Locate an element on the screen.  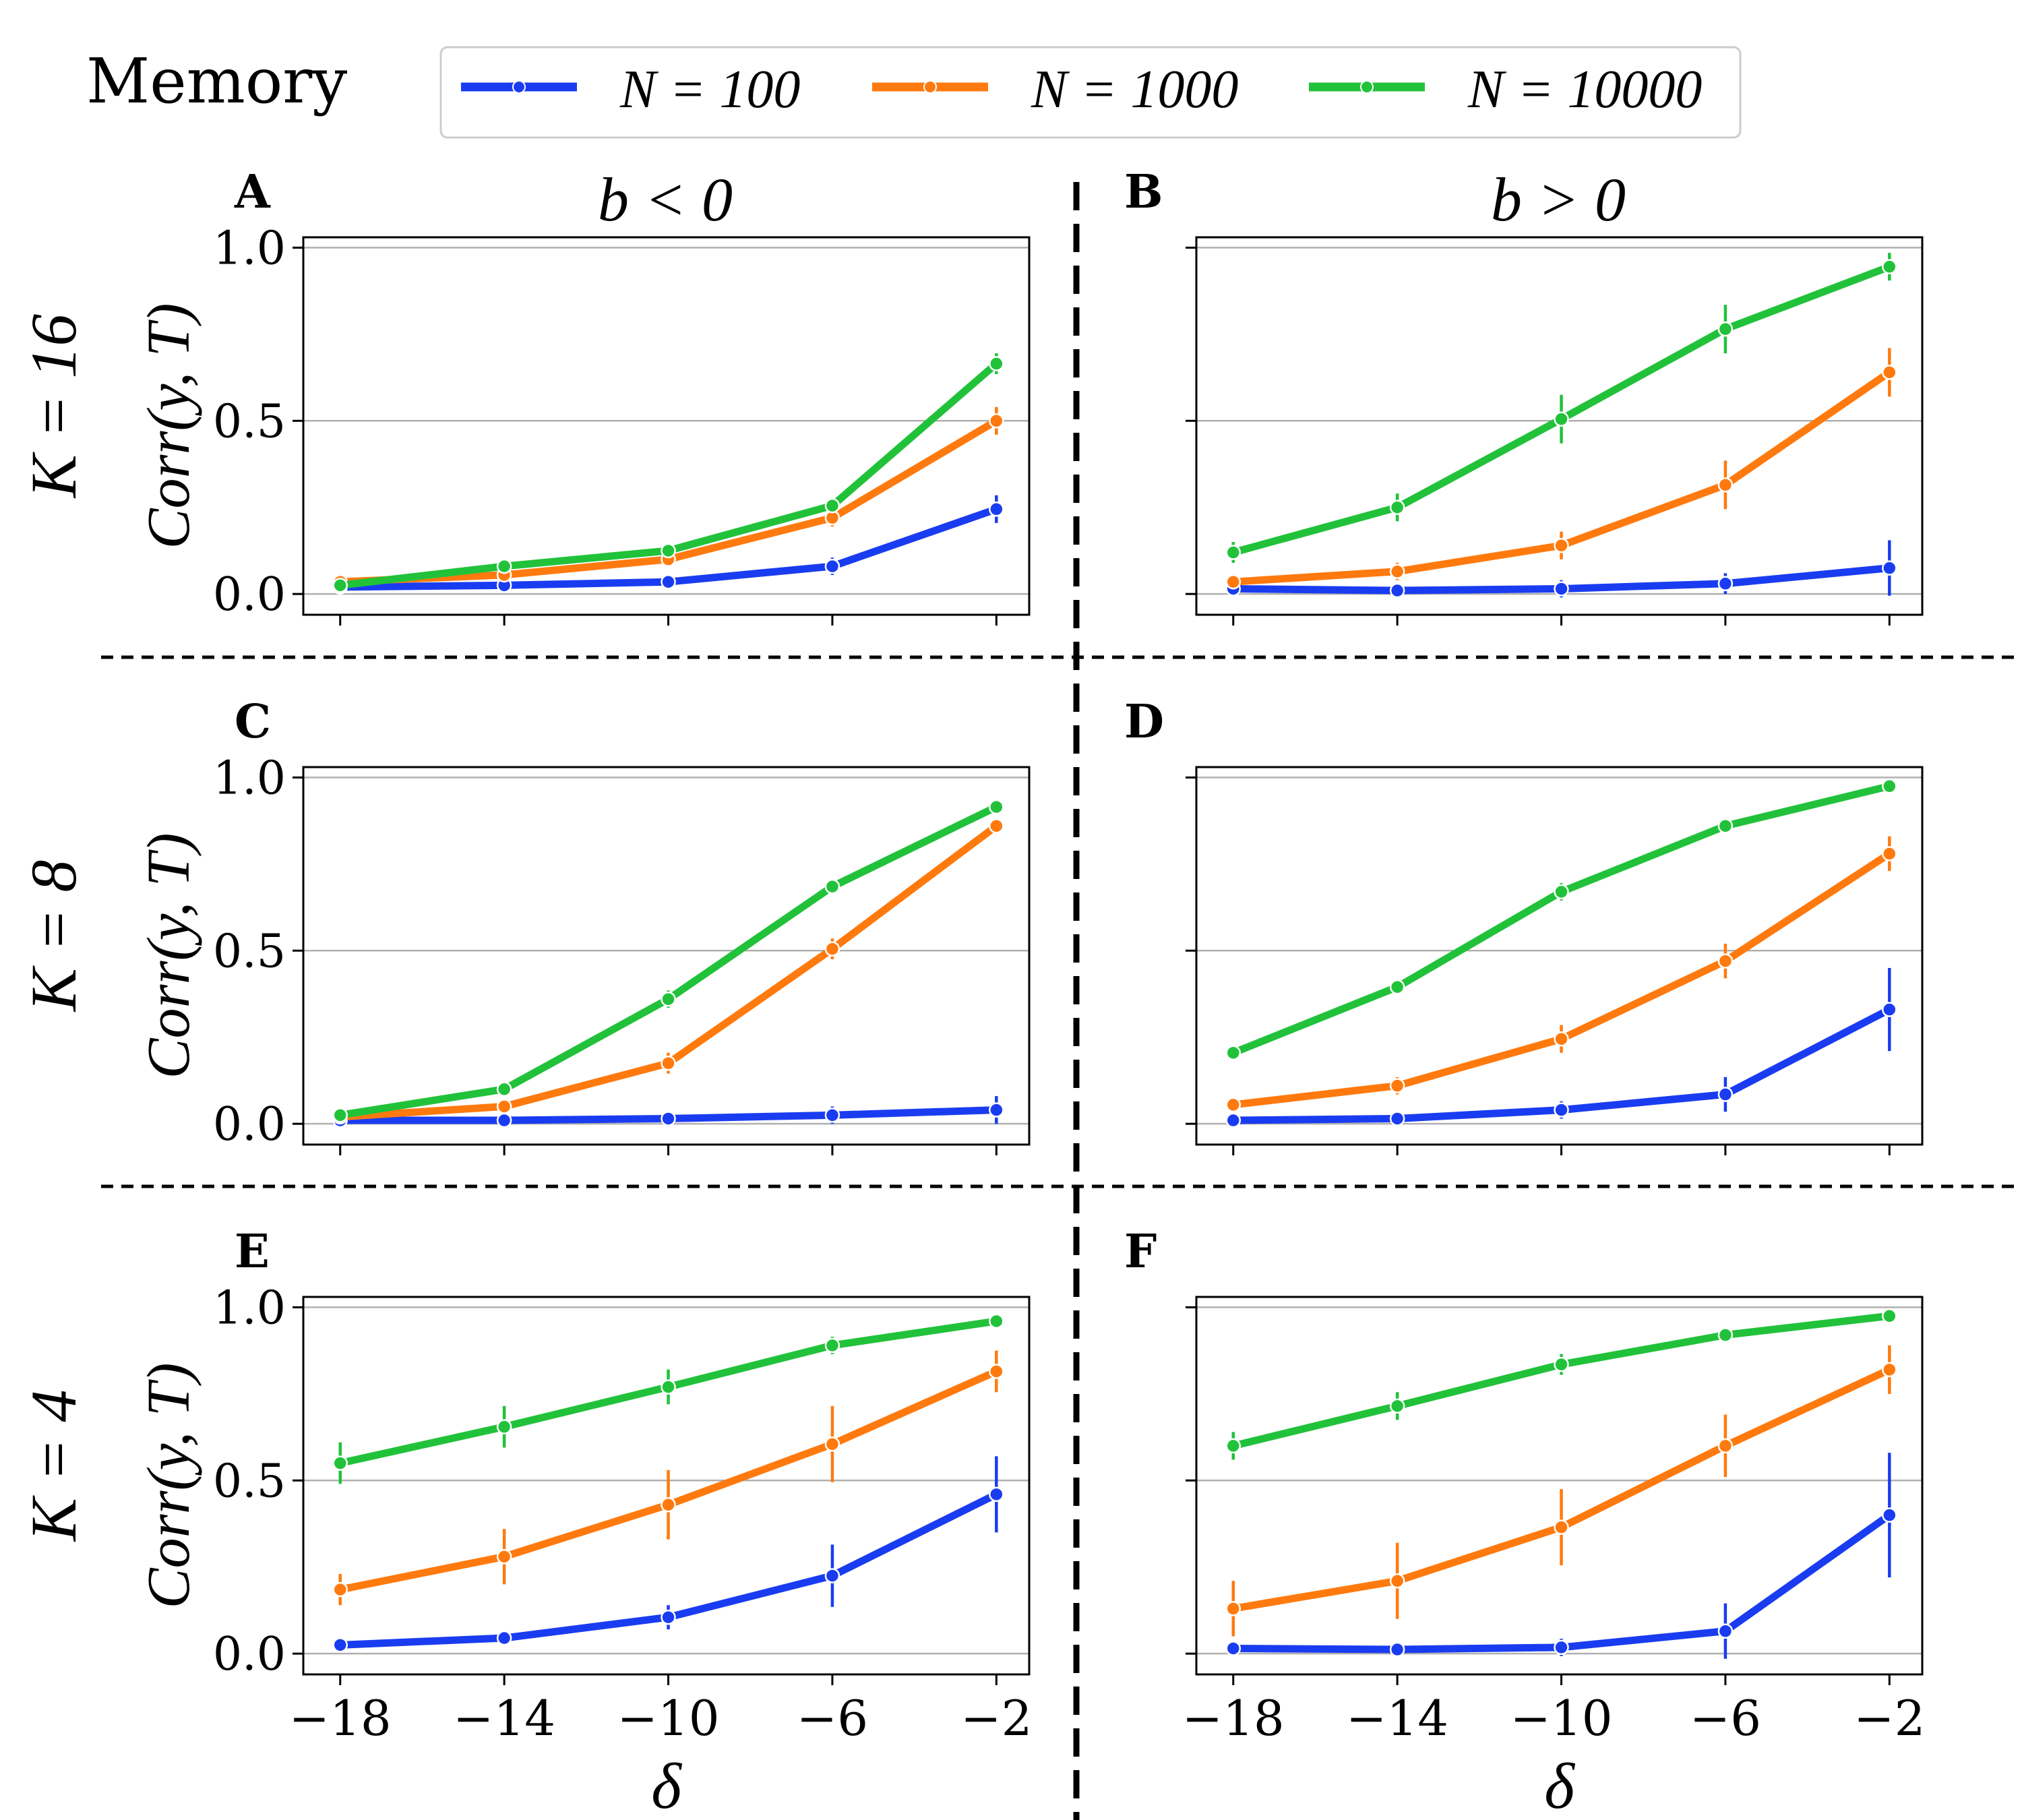
figure-title: Memory is located at coordinates (217, 81).